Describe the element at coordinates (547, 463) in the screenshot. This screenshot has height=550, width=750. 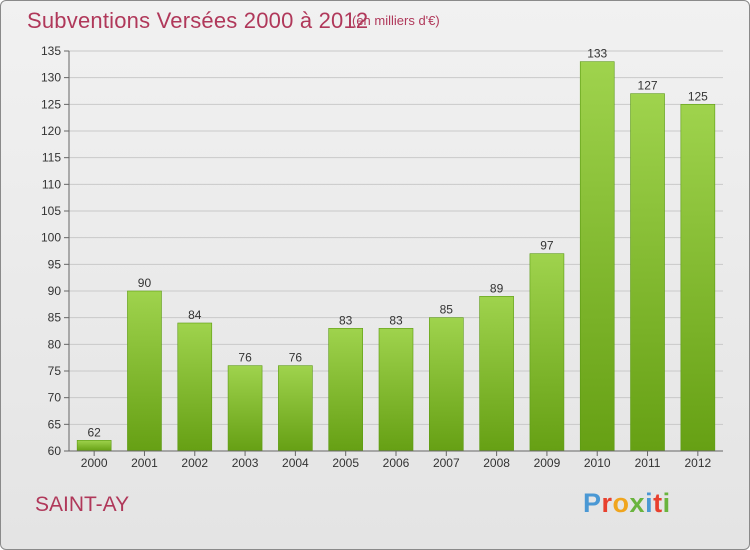
I see `x-tick-label: 2009` at that location.